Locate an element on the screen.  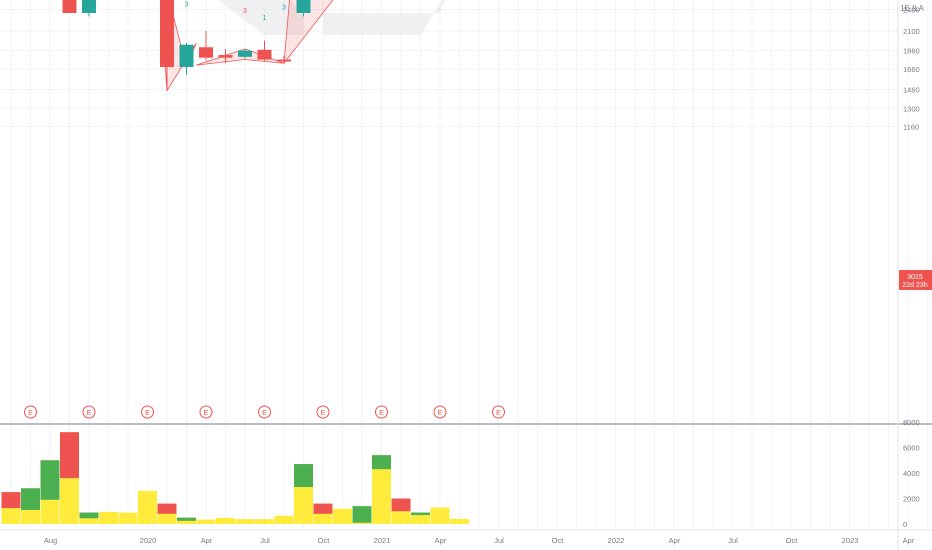
symbol-label: 1E ILA is located at coordinates (912, 8).